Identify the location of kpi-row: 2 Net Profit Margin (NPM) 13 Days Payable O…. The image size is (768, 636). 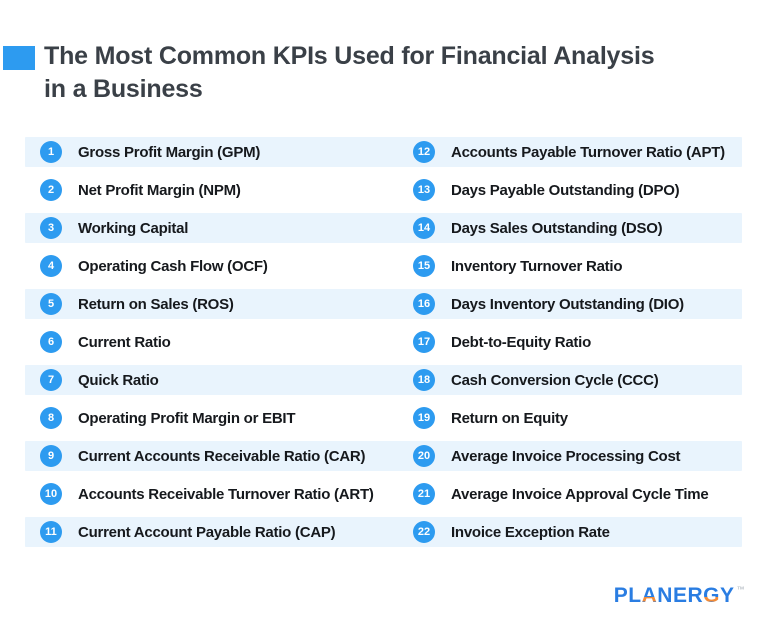
(383, 190).